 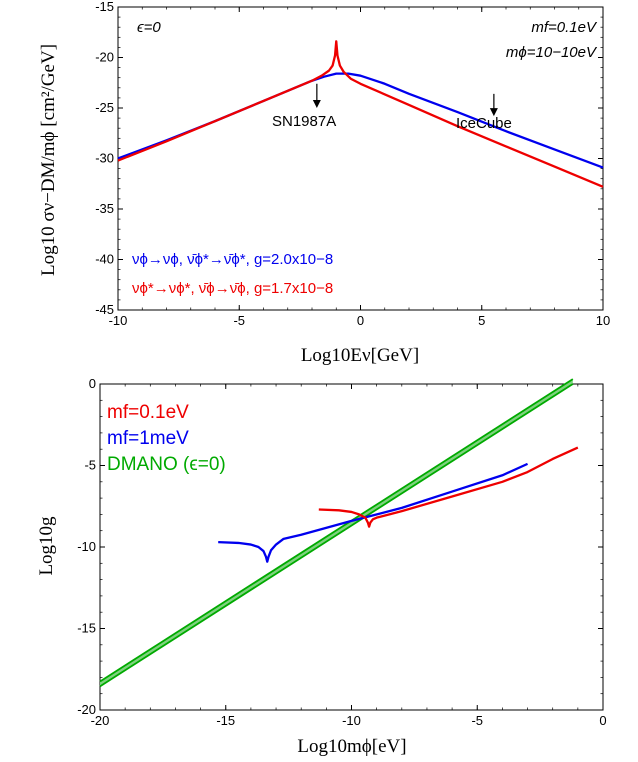 What do you see at coordinates (104, 158) in the screenshot?
I see `y-tick-label: -30` at bounding box center [104, 158].